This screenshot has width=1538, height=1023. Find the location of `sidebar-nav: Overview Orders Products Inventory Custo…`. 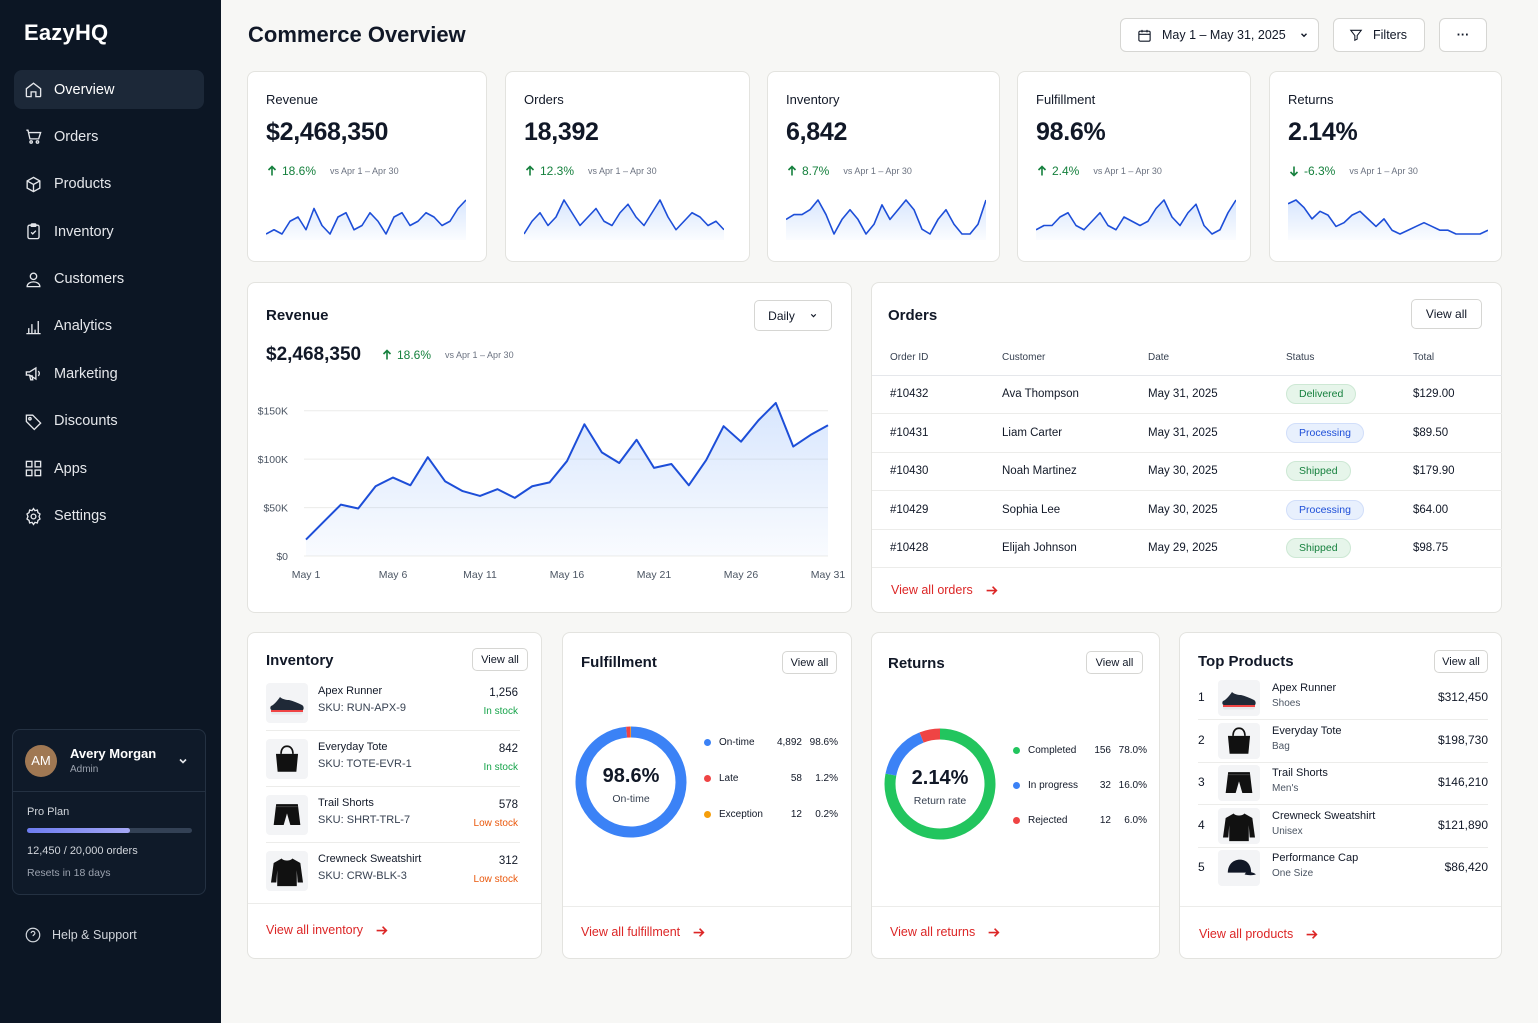

sidebar-nav: Overview Orders Products Inventory Custo… is located at coordinates (109, 307).